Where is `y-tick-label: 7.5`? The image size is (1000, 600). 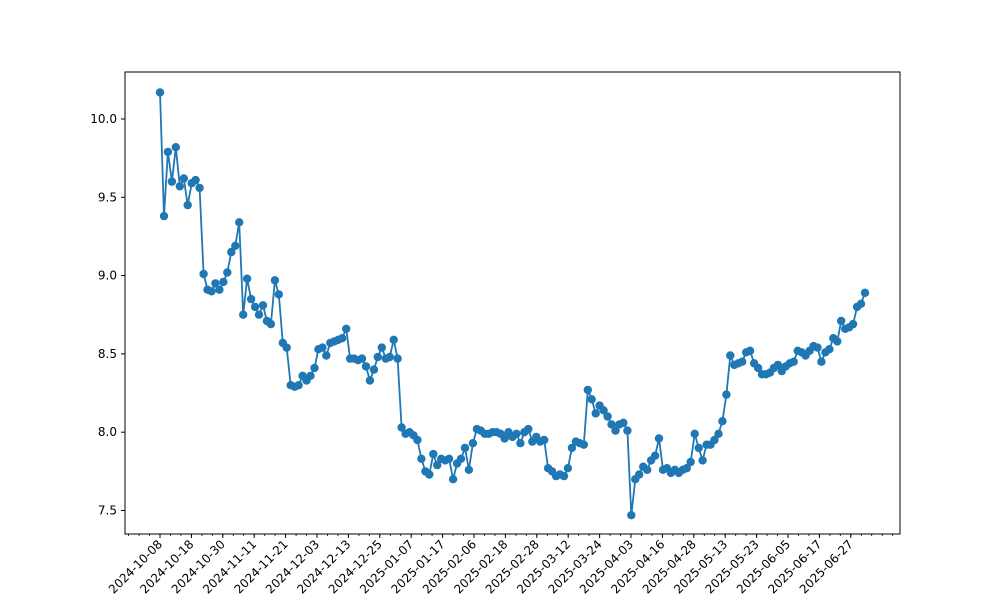 y-tick-label: 7.5 is located at coordinates (107, 511).